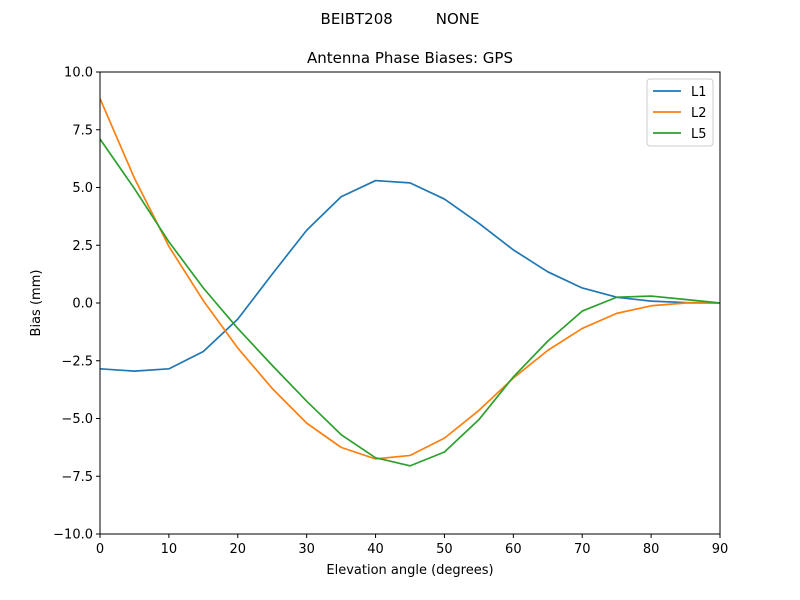  I want to click on y-tick-label: −10.0, so click(73, 535).